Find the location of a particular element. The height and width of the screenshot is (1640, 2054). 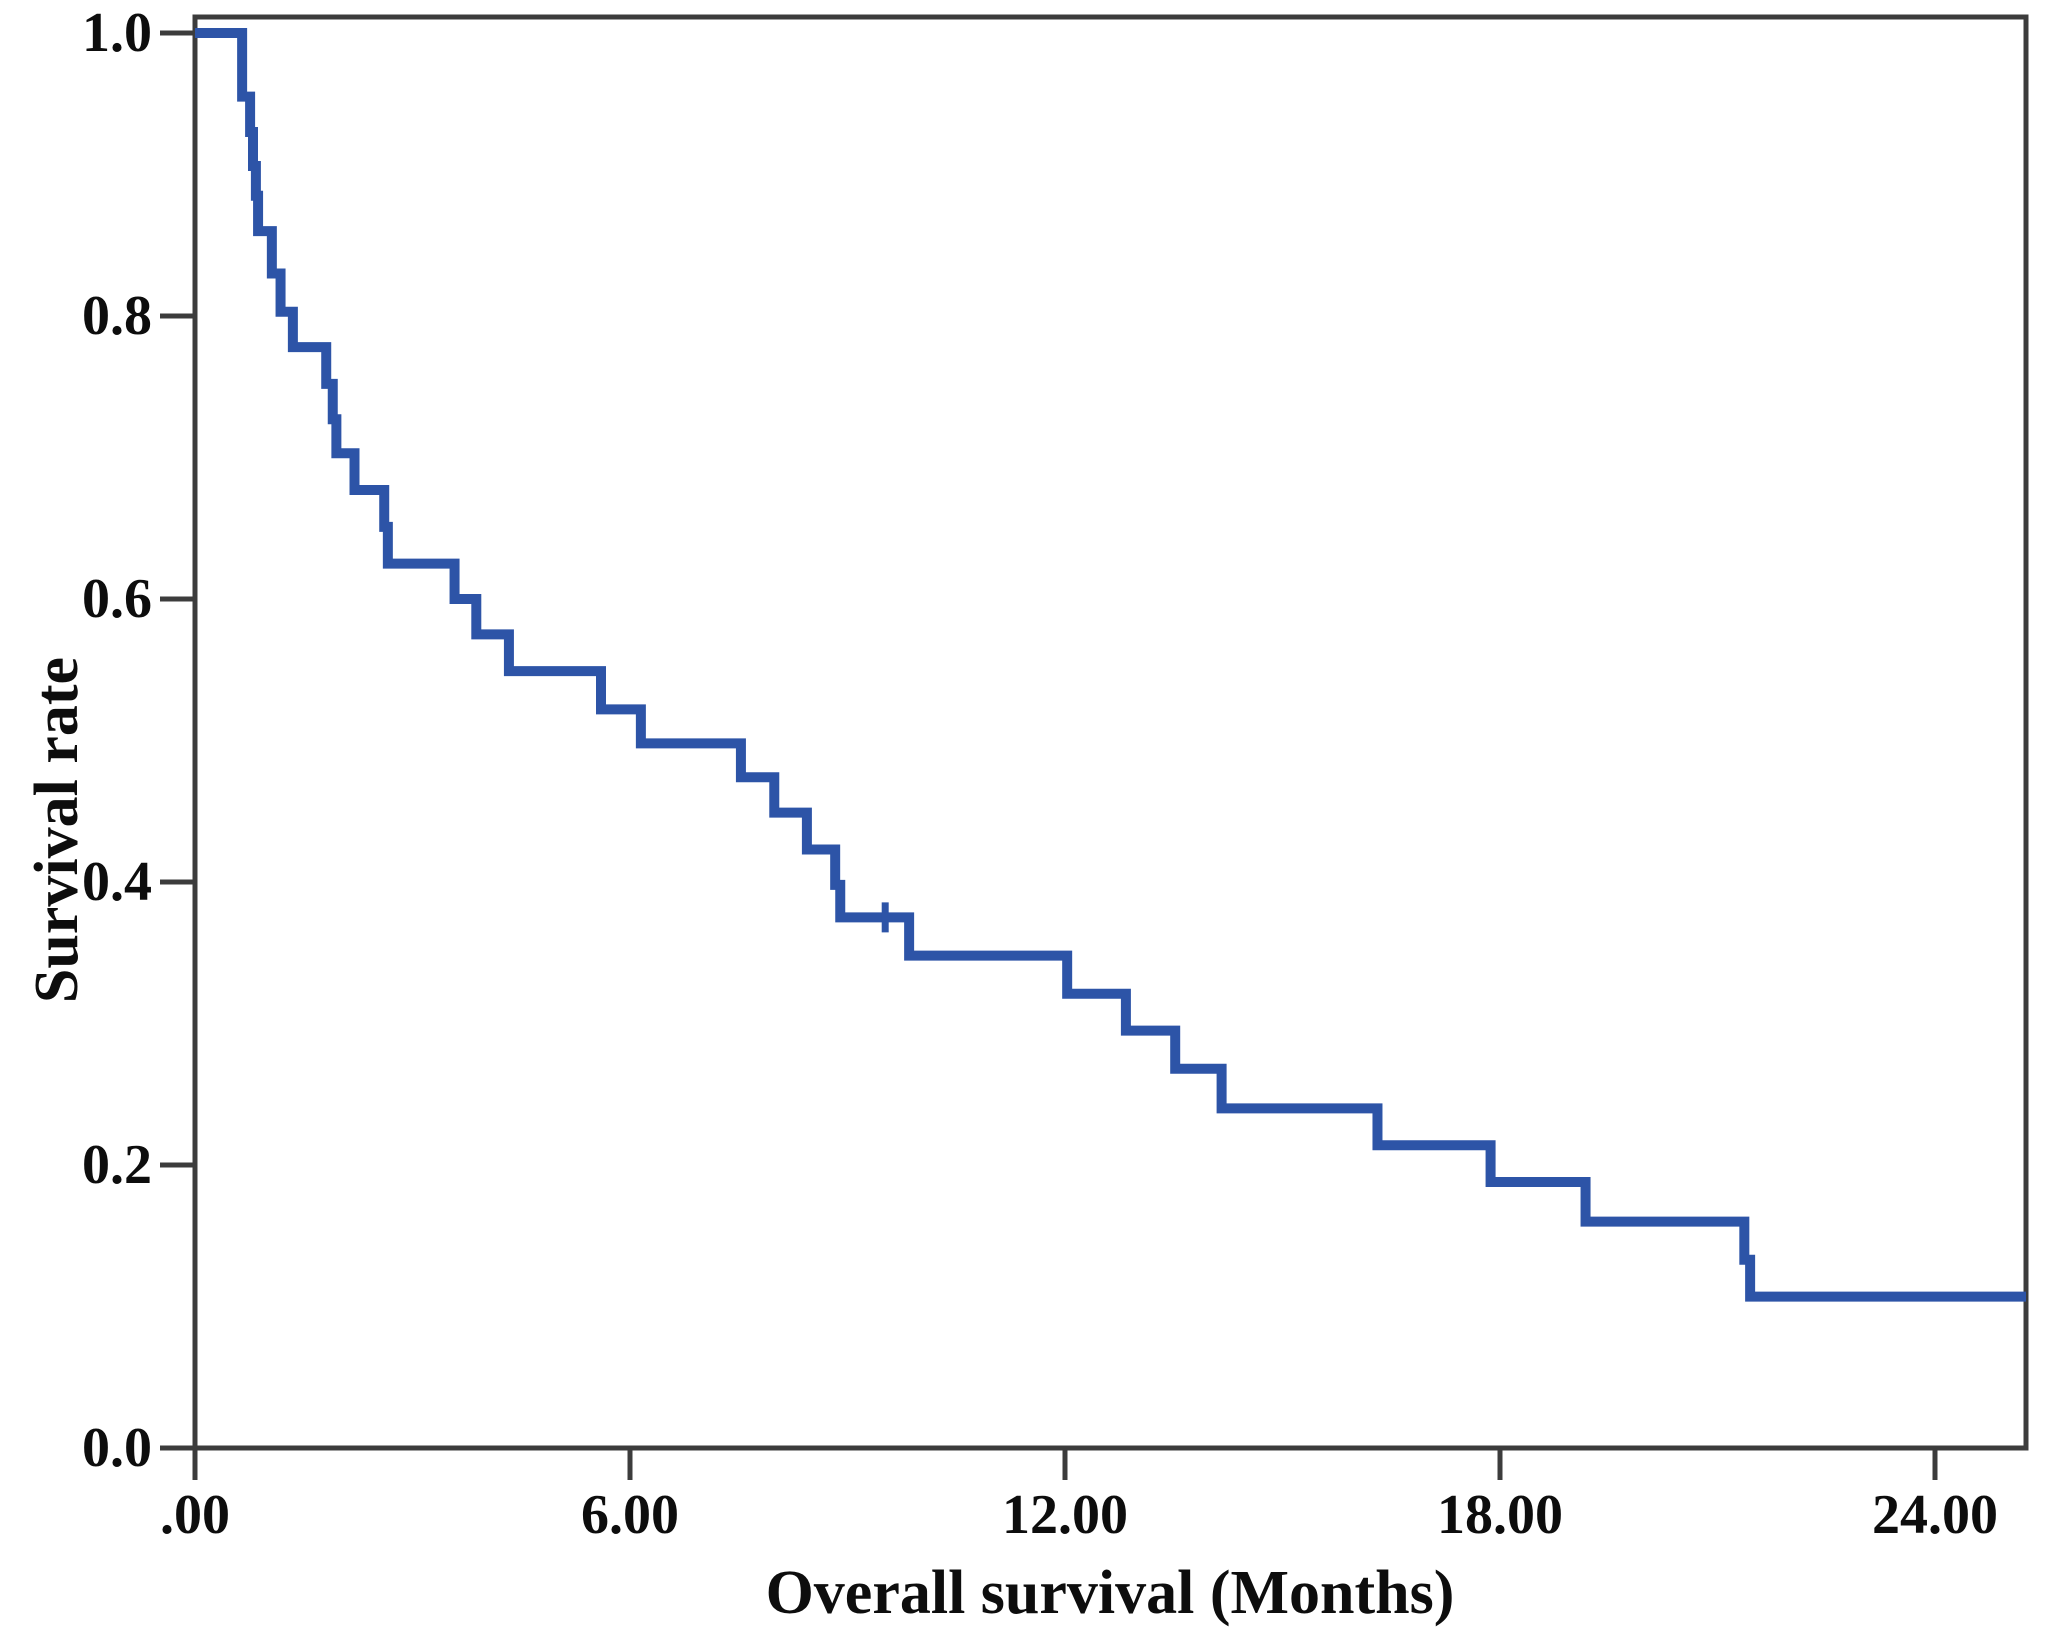

y-tick-label-1.0: 1.0 is located at coordinates (117, 33).